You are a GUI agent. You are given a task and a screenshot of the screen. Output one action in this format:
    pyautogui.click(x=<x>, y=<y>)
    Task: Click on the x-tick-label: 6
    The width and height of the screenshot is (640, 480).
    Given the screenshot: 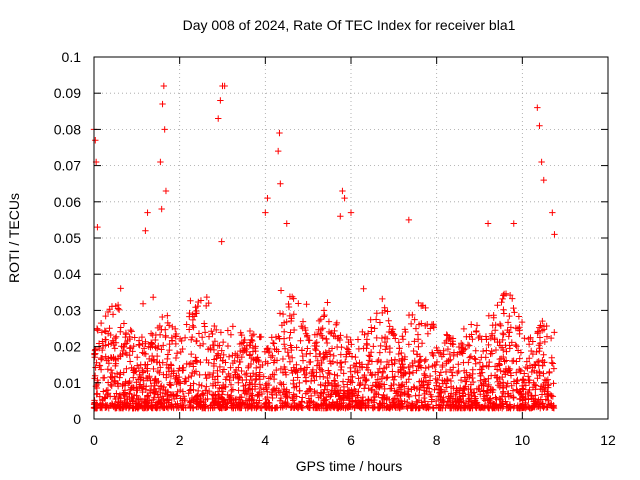 What is the action you would take?
    pyautogui.click(x=351, y=440)
    